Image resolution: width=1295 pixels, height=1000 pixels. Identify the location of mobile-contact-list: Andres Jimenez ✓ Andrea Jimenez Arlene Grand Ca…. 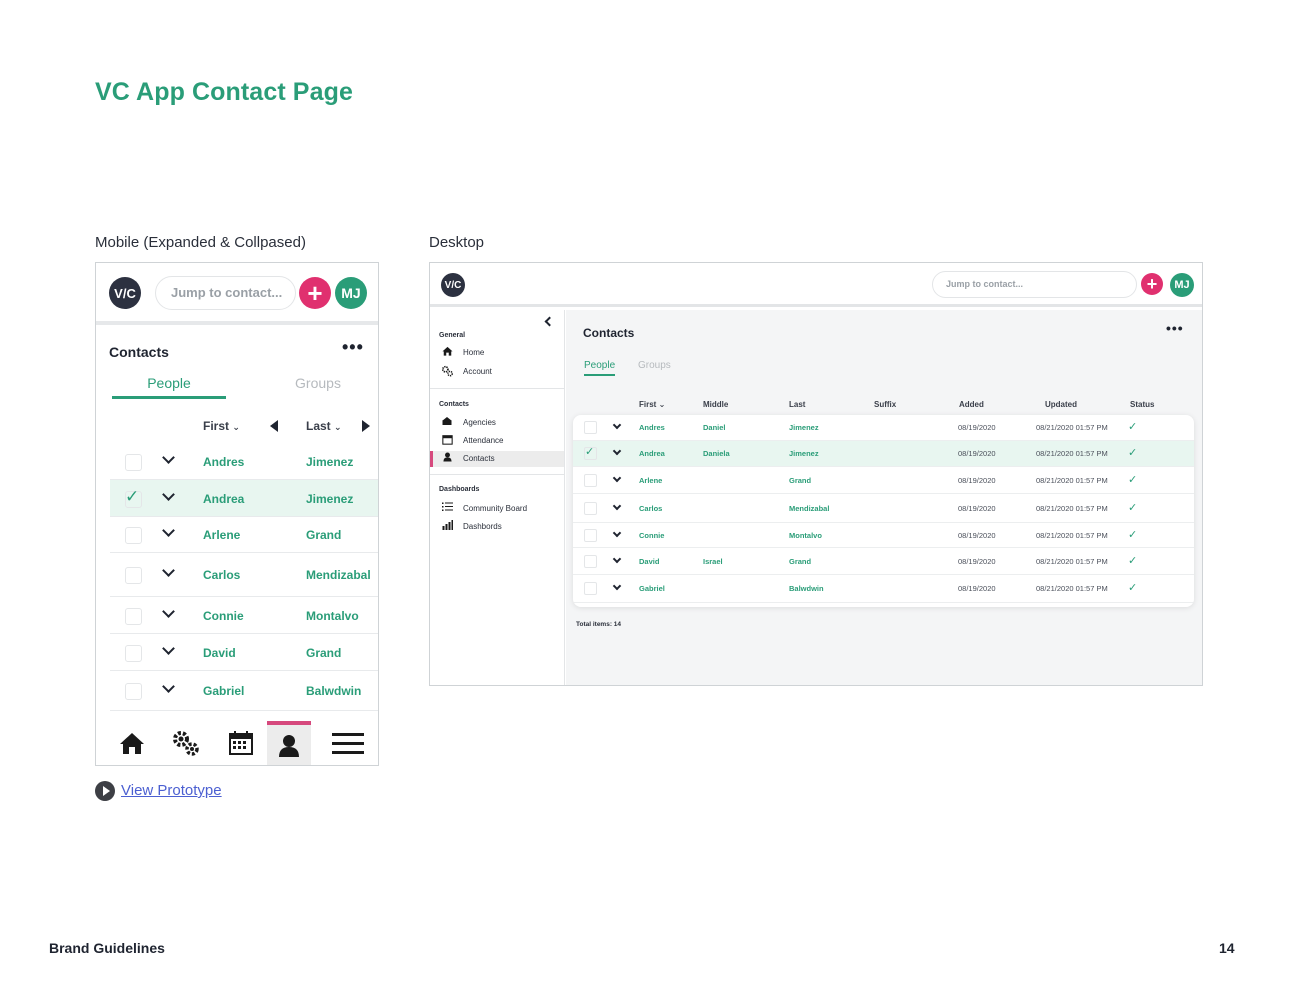
(244, 577).